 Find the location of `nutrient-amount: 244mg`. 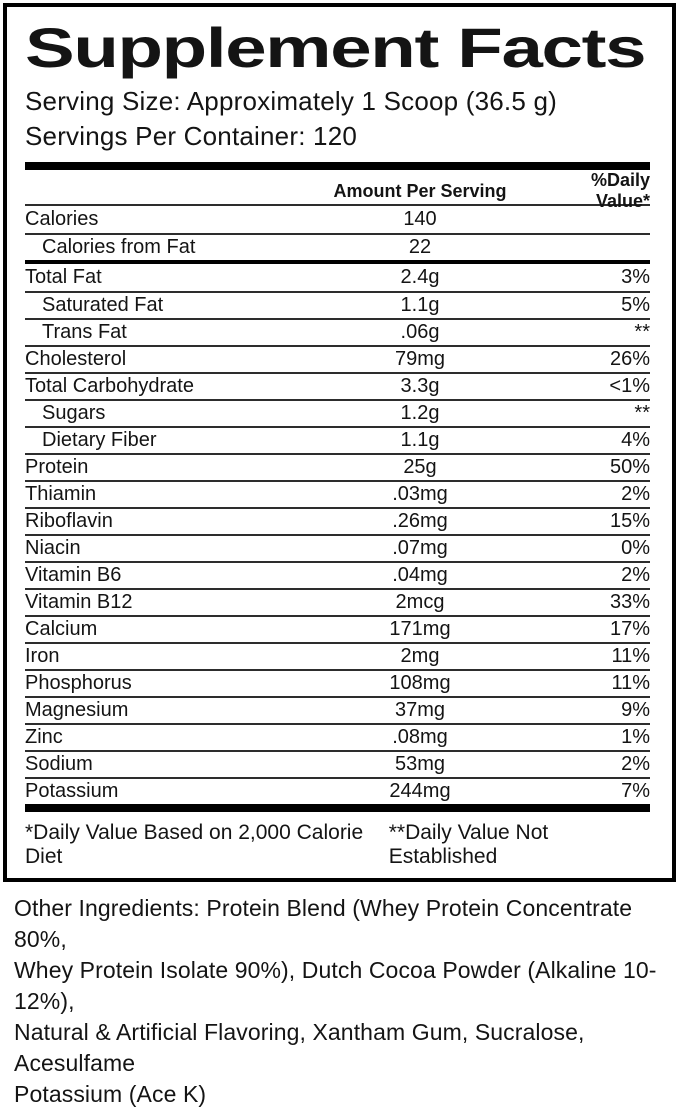

nutrient-amount: 244mg is located at coordinates (420, 791).